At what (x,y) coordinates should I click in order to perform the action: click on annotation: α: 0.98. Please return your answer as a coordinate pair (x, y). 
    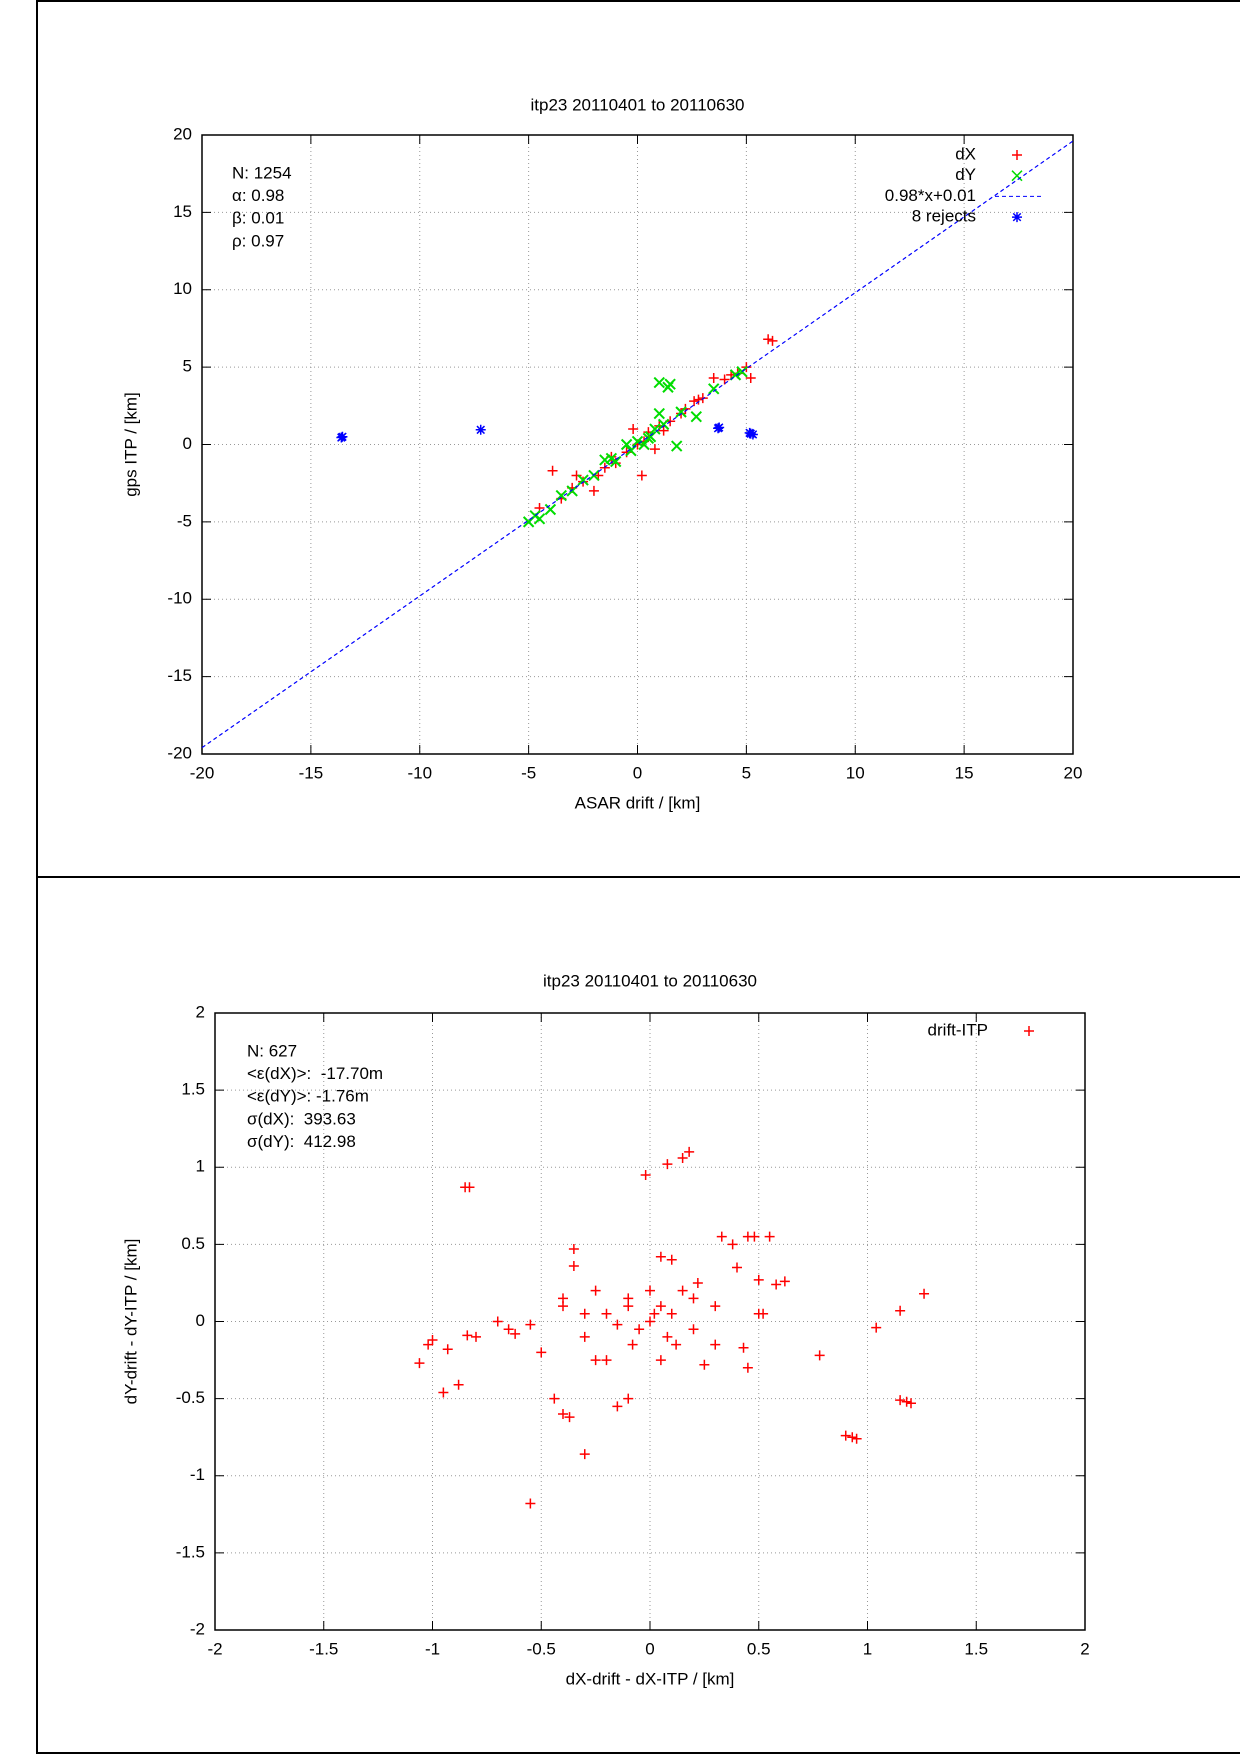
    Looking at the image, I should click on (258, 195).